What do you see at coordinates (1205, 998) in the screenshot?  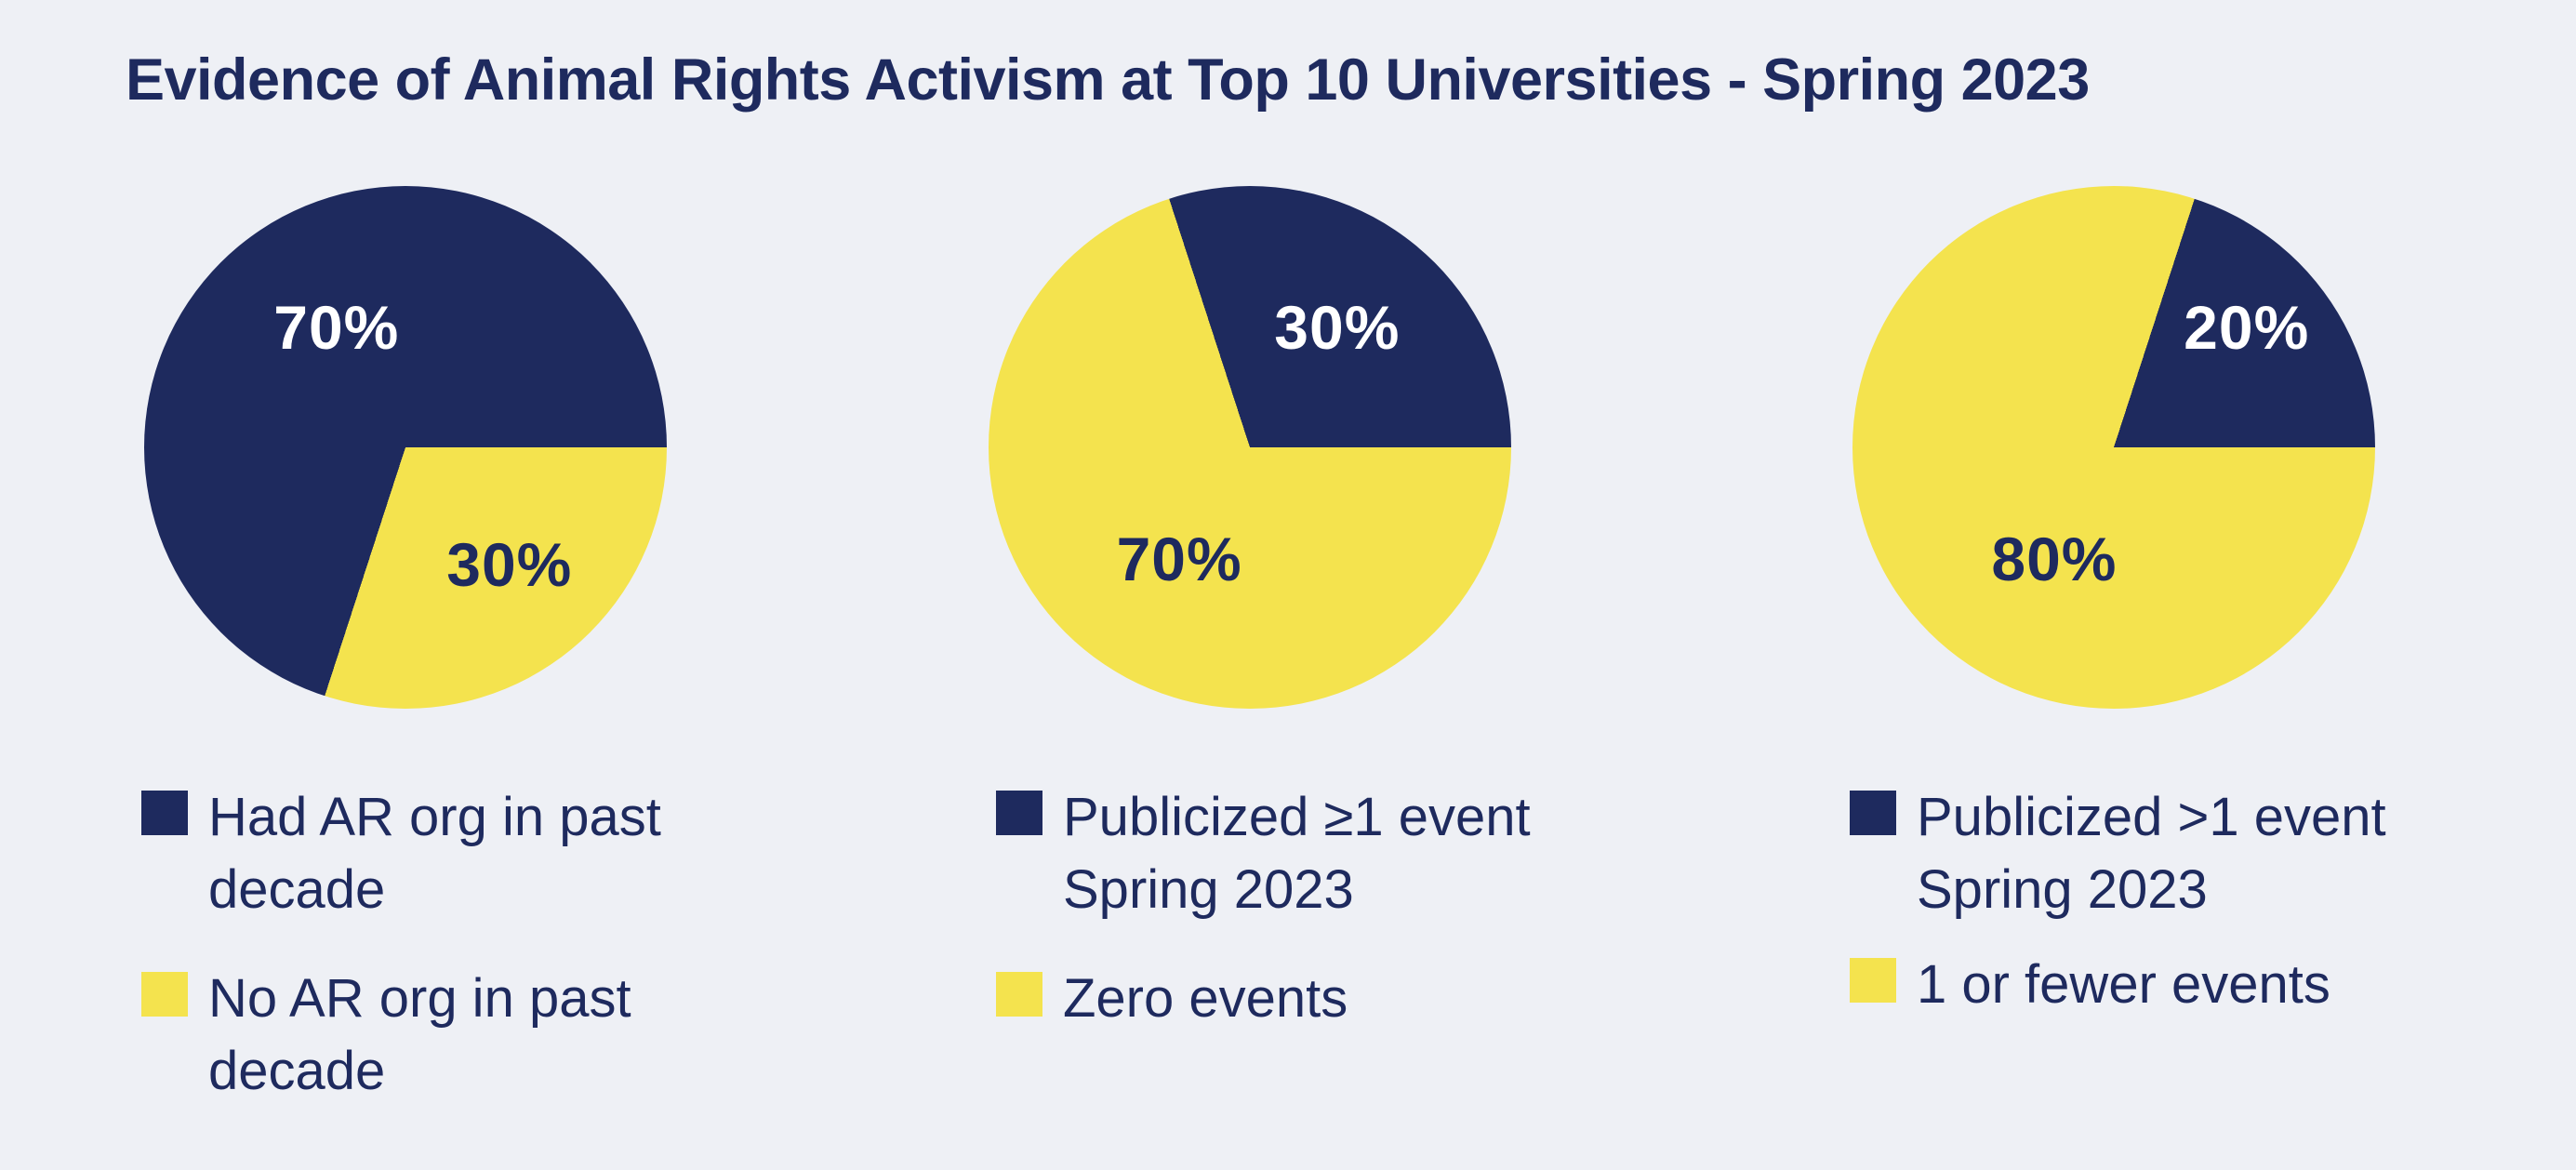 I see `legend-label: Zero events` at bounding box center [1205, 998].